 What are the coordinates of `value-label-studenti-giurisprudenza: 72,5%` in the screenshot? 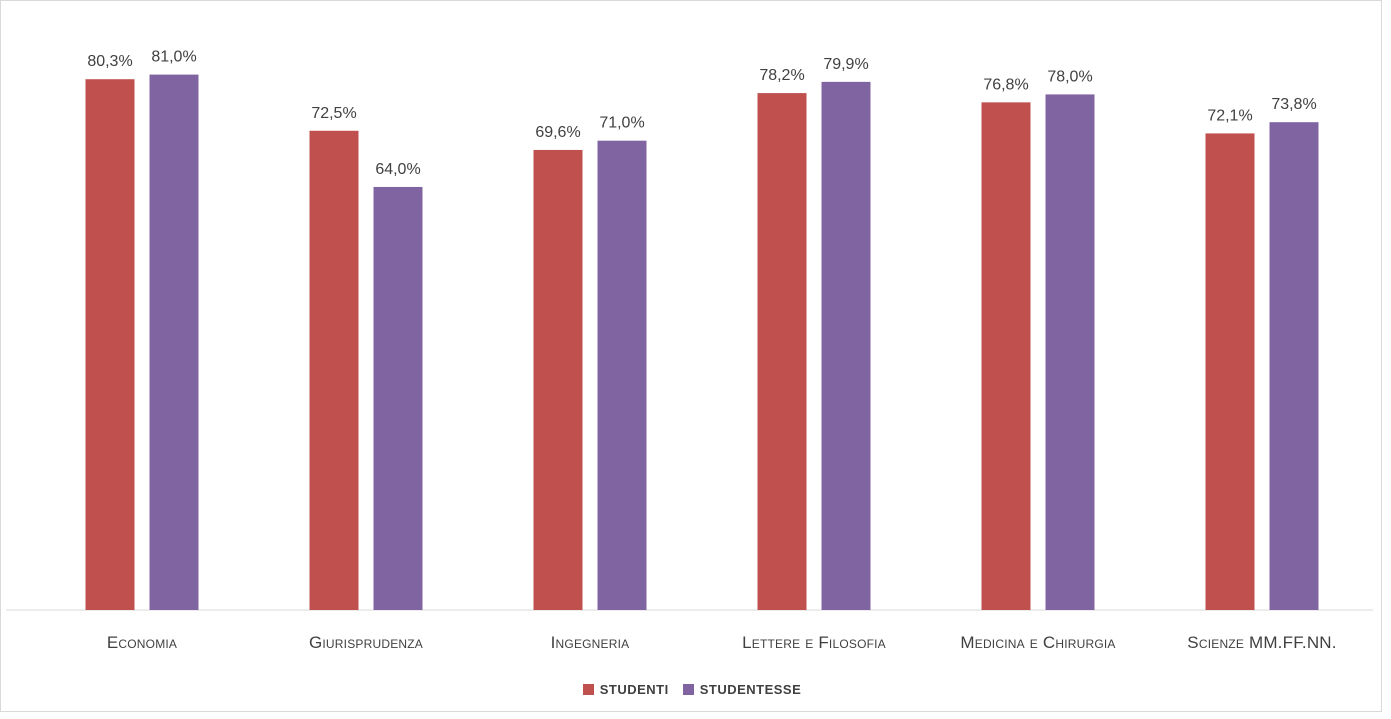 It's located at (333, 113).